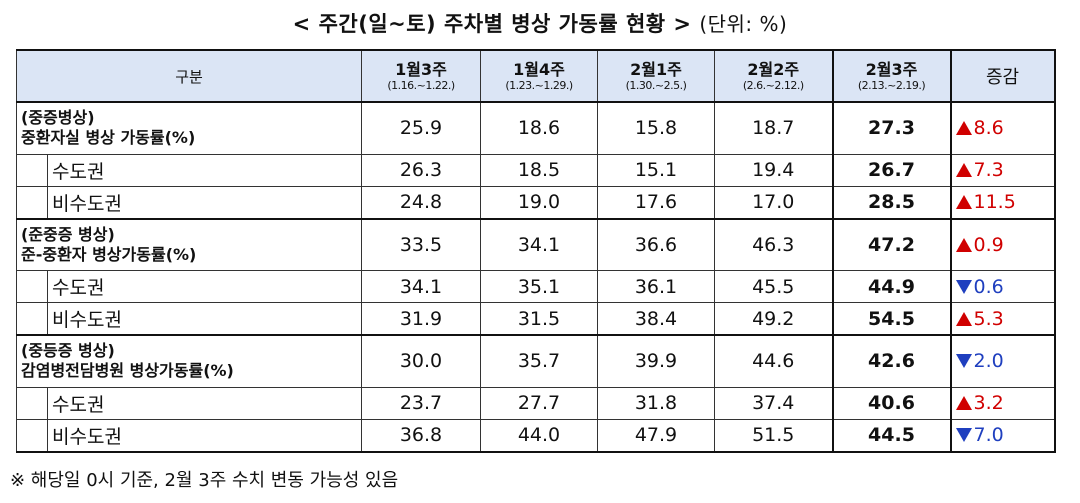 This screenshot has height=503, width=1080. Describe the element at coordinates (773, 170) in the screenshot. I see `cell-week-4: 19.4` at that location.